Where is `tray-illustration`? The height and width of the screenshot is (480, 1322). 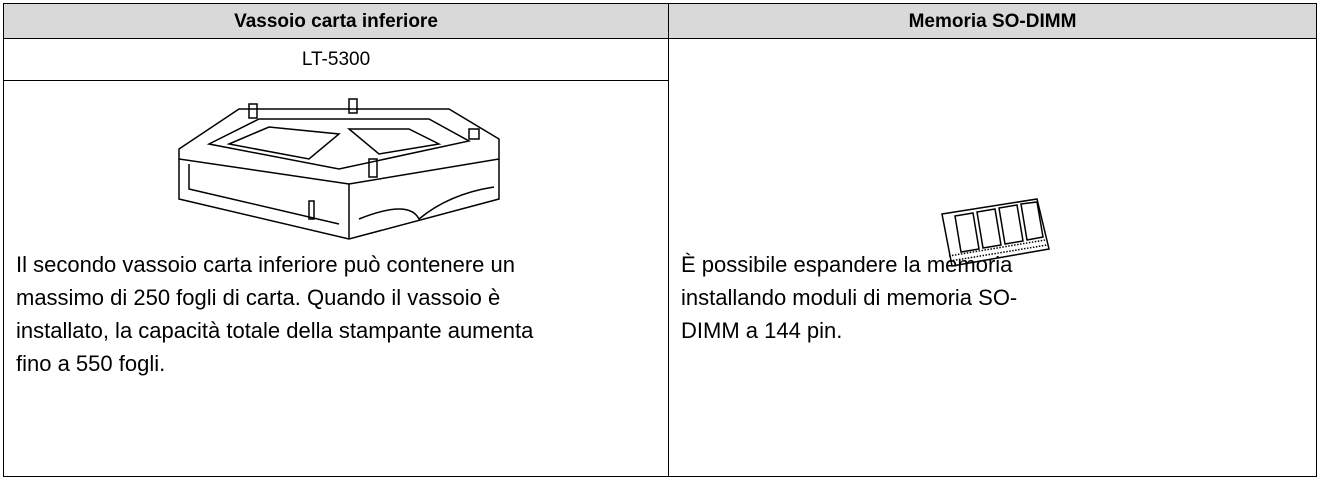 tray-illustration is located at coordinates (339, 169).